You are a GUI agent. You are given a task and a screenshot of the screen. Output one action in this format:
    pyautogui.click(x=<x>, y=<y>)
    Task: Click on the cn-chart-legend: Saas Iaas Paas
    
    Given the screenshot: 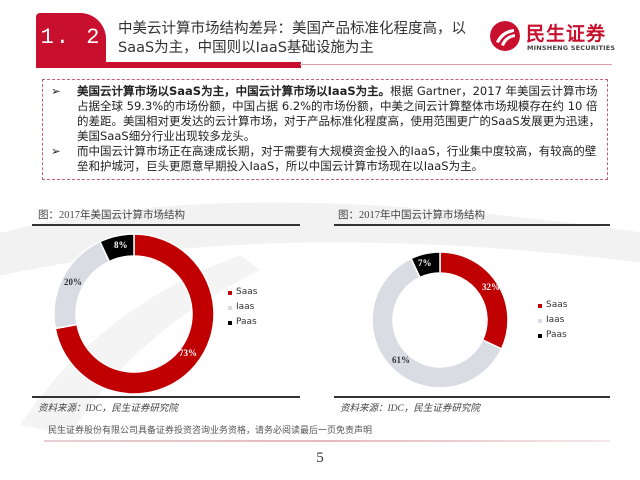 What is the action you would take?
    pyautogui.click(x=552, y=320)
    